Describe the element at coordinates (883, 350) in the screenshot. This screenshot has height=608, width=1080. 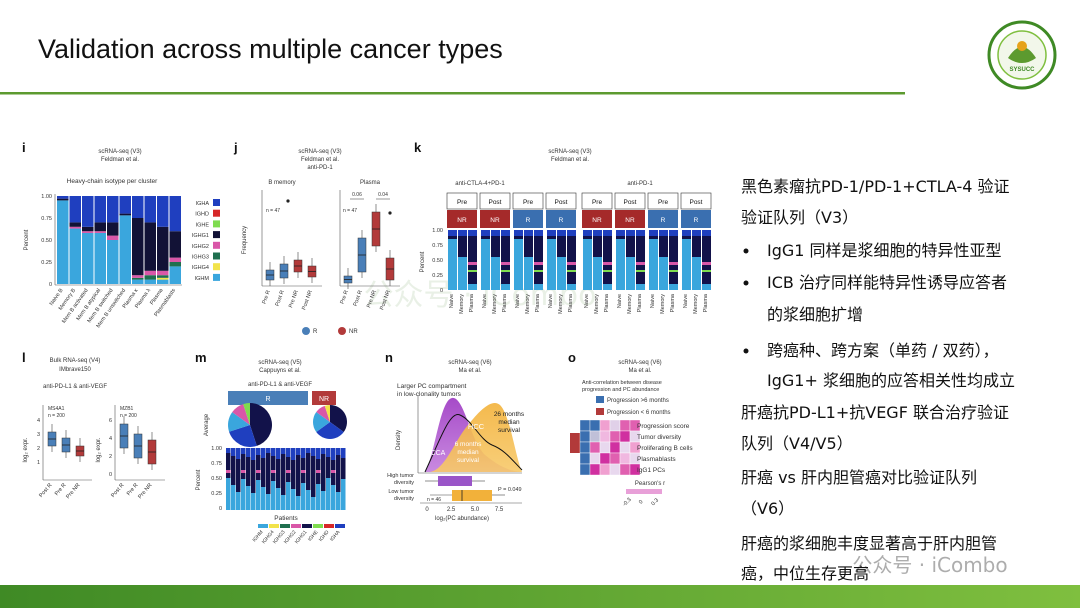
I see `note-line: 跨癌种、跨方案（单药 / 双药），` at that location.